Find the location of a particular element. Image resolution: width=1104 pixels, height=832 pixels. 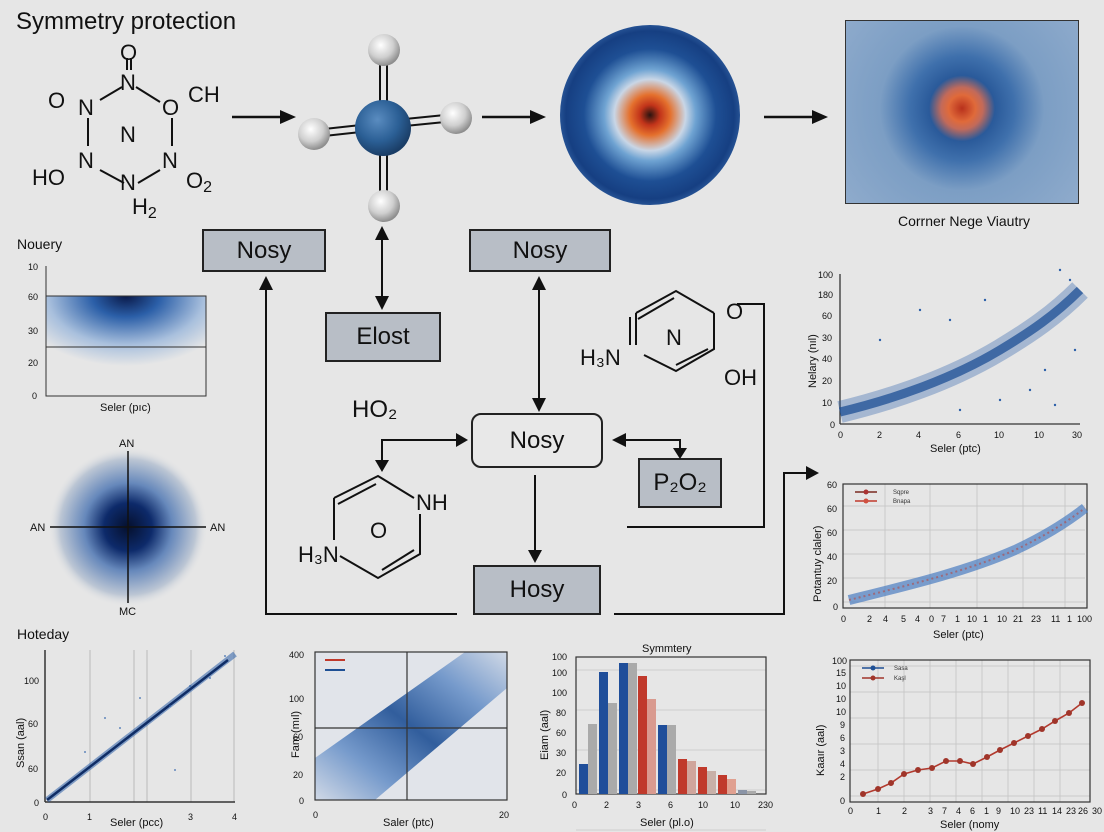

nouery-label: Nouery is located at coordinates (40, 244).